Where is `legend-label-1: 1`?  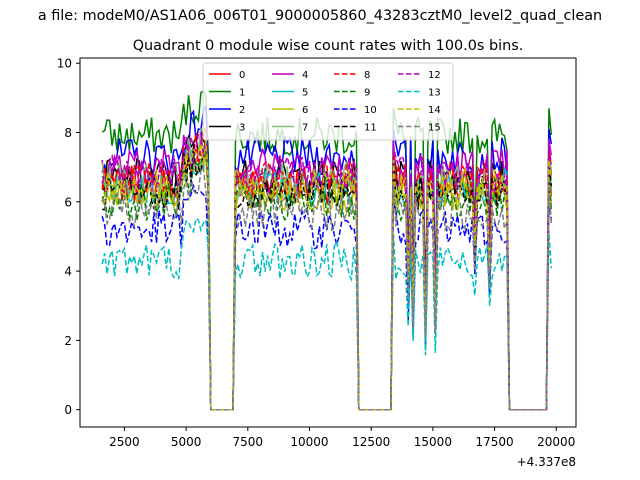 legend-label-1: 1 is located at coordinates (242, 92).